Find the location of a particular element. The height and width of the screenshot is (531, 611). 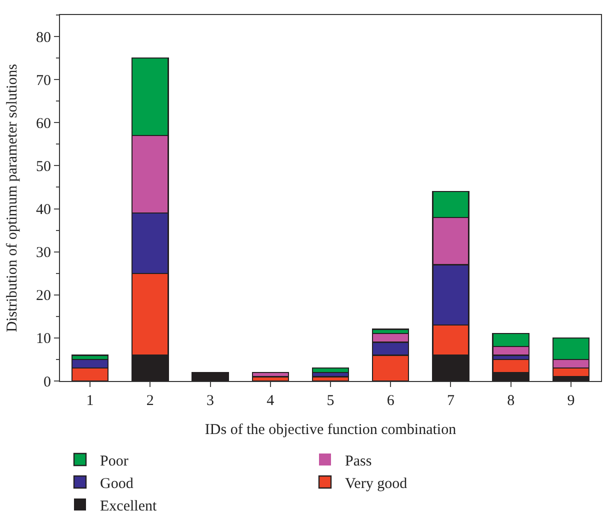

x-tick-label: 3 is located at coordinates (210, 401).